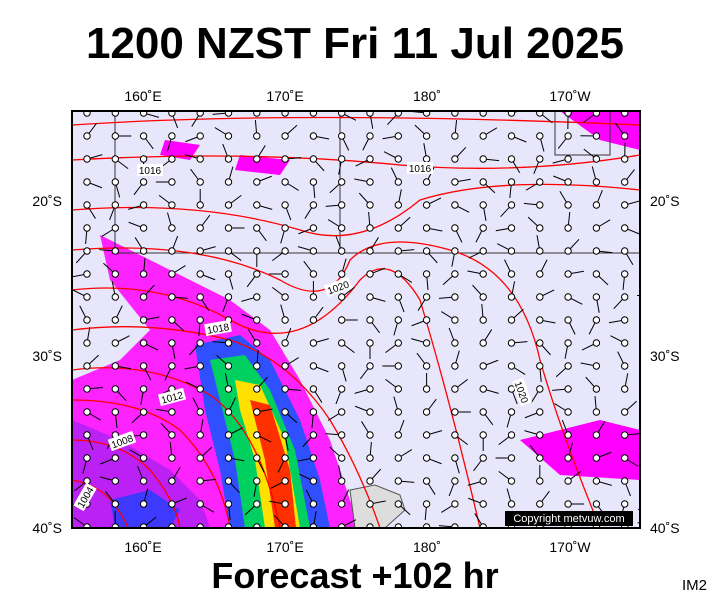  I want to click on copyright-box, so click(569, 518).